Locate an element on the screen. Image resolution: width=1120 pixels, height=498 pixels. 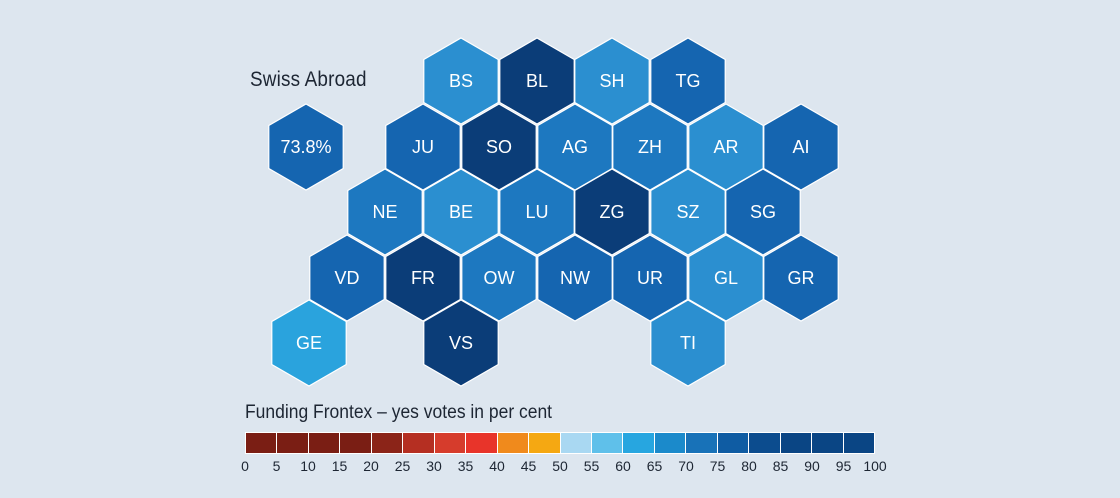
hex-swiss-abroad-shape is located at coordinates (306, 147).